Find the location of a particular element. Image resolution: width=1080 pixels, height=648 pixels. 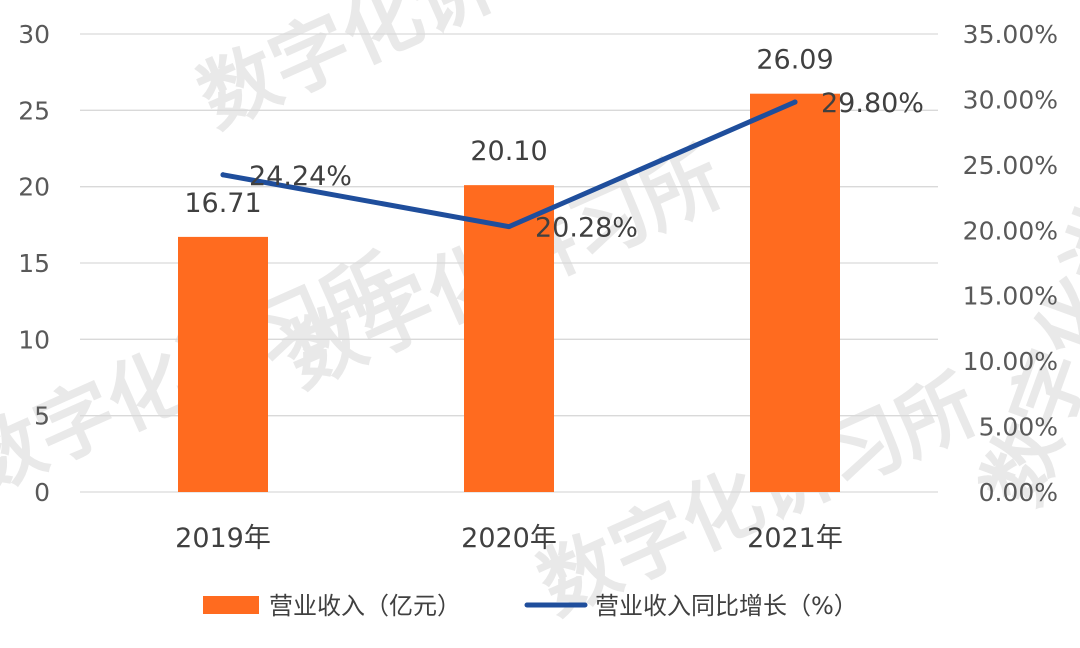

right-tick-label: 5.00% is located at coordinates (1018, 427).